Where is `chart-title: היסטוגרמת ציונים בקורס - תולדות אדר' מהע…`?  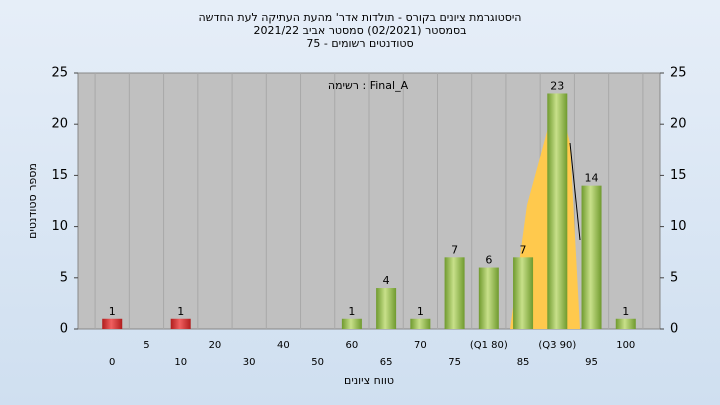 chart-title: היסטוגרמת ציונים בקורס - תולדות אדר' מהע… is located at coordinates (359, 17).